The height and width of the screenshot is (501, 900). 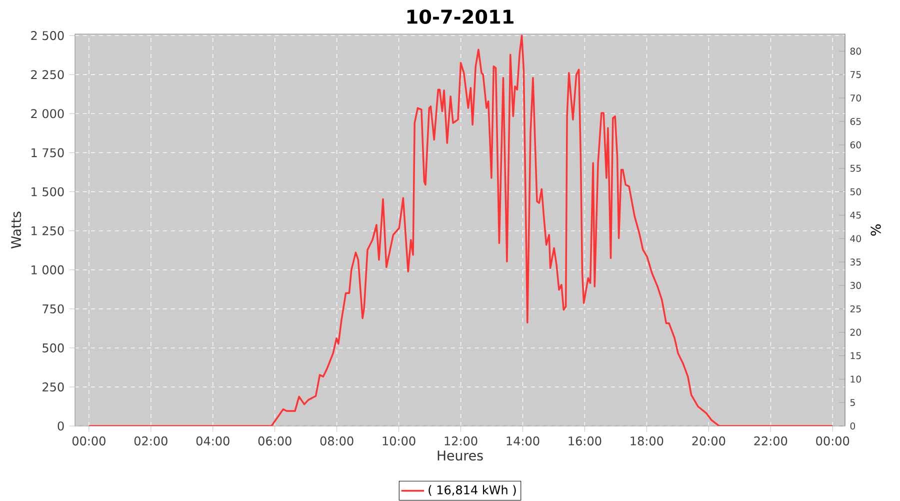 What do you see at coordinates (151, 441) in the screenshot?
I see `x-tick-label: 02:00` at bounding box center [151, 441].